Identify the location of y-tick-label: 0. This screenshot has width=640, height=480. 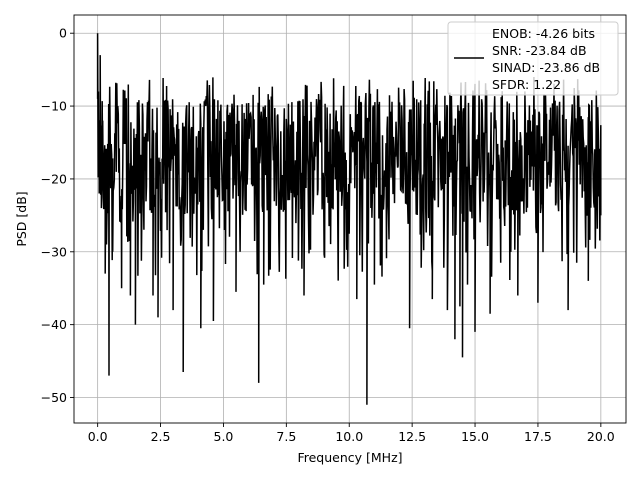
(63, 33).